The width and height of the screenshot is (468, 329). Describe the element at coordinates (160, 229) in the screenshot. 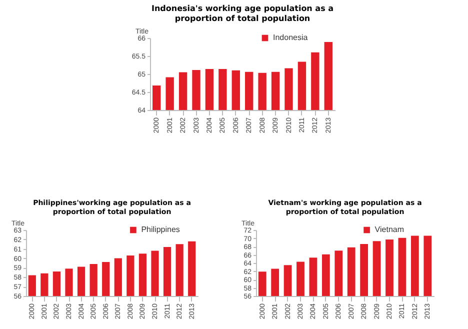

I see `legend-label: Philippines` at that location.